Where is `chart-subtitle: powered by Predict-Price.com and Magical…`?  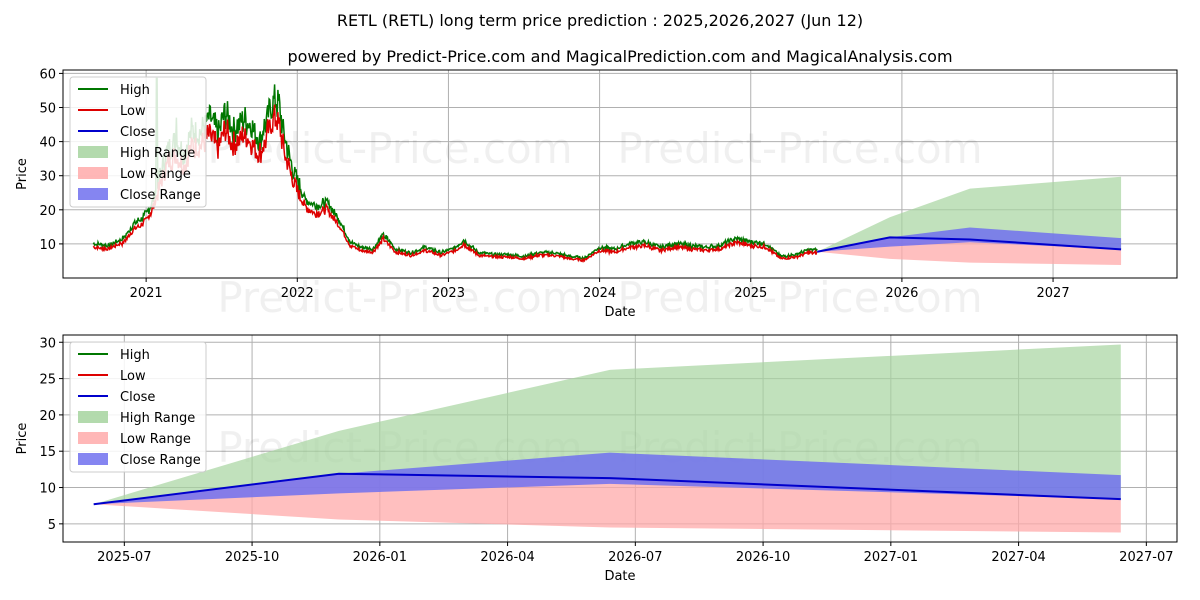
chart-subtitle: powered by Predict-Price.com and Magical… is located at coordinates (619, 56).